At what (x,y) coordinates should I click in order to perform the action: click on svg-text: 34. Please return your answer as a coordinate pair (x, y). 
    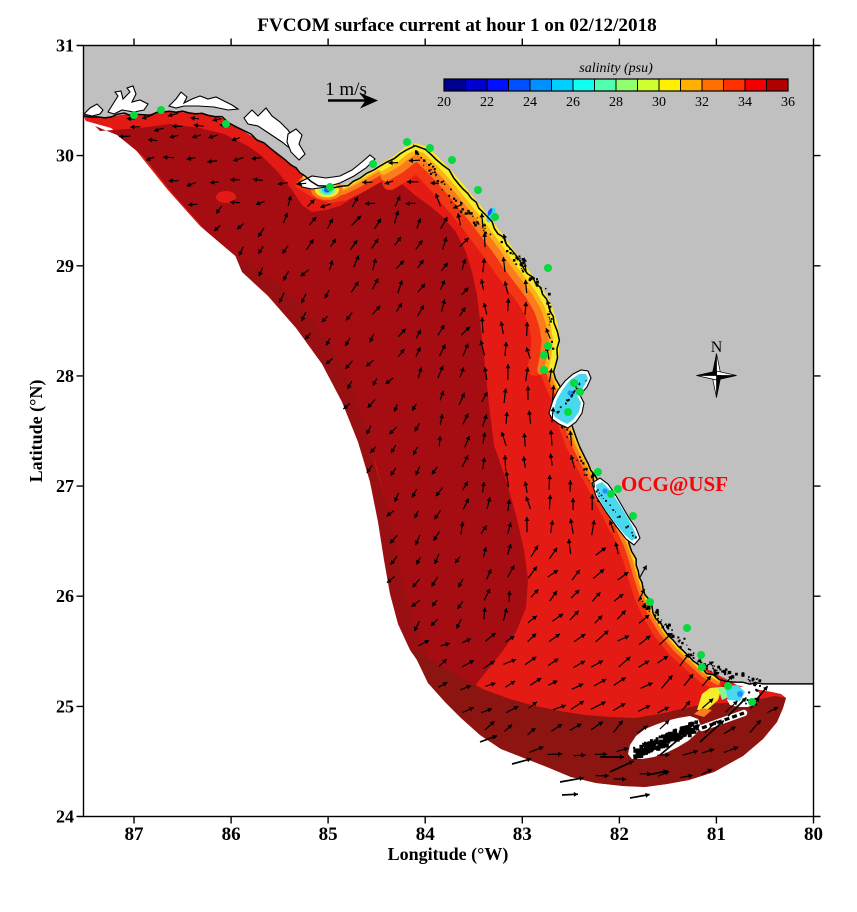
    Looking at the image, I should click on (745, 102).